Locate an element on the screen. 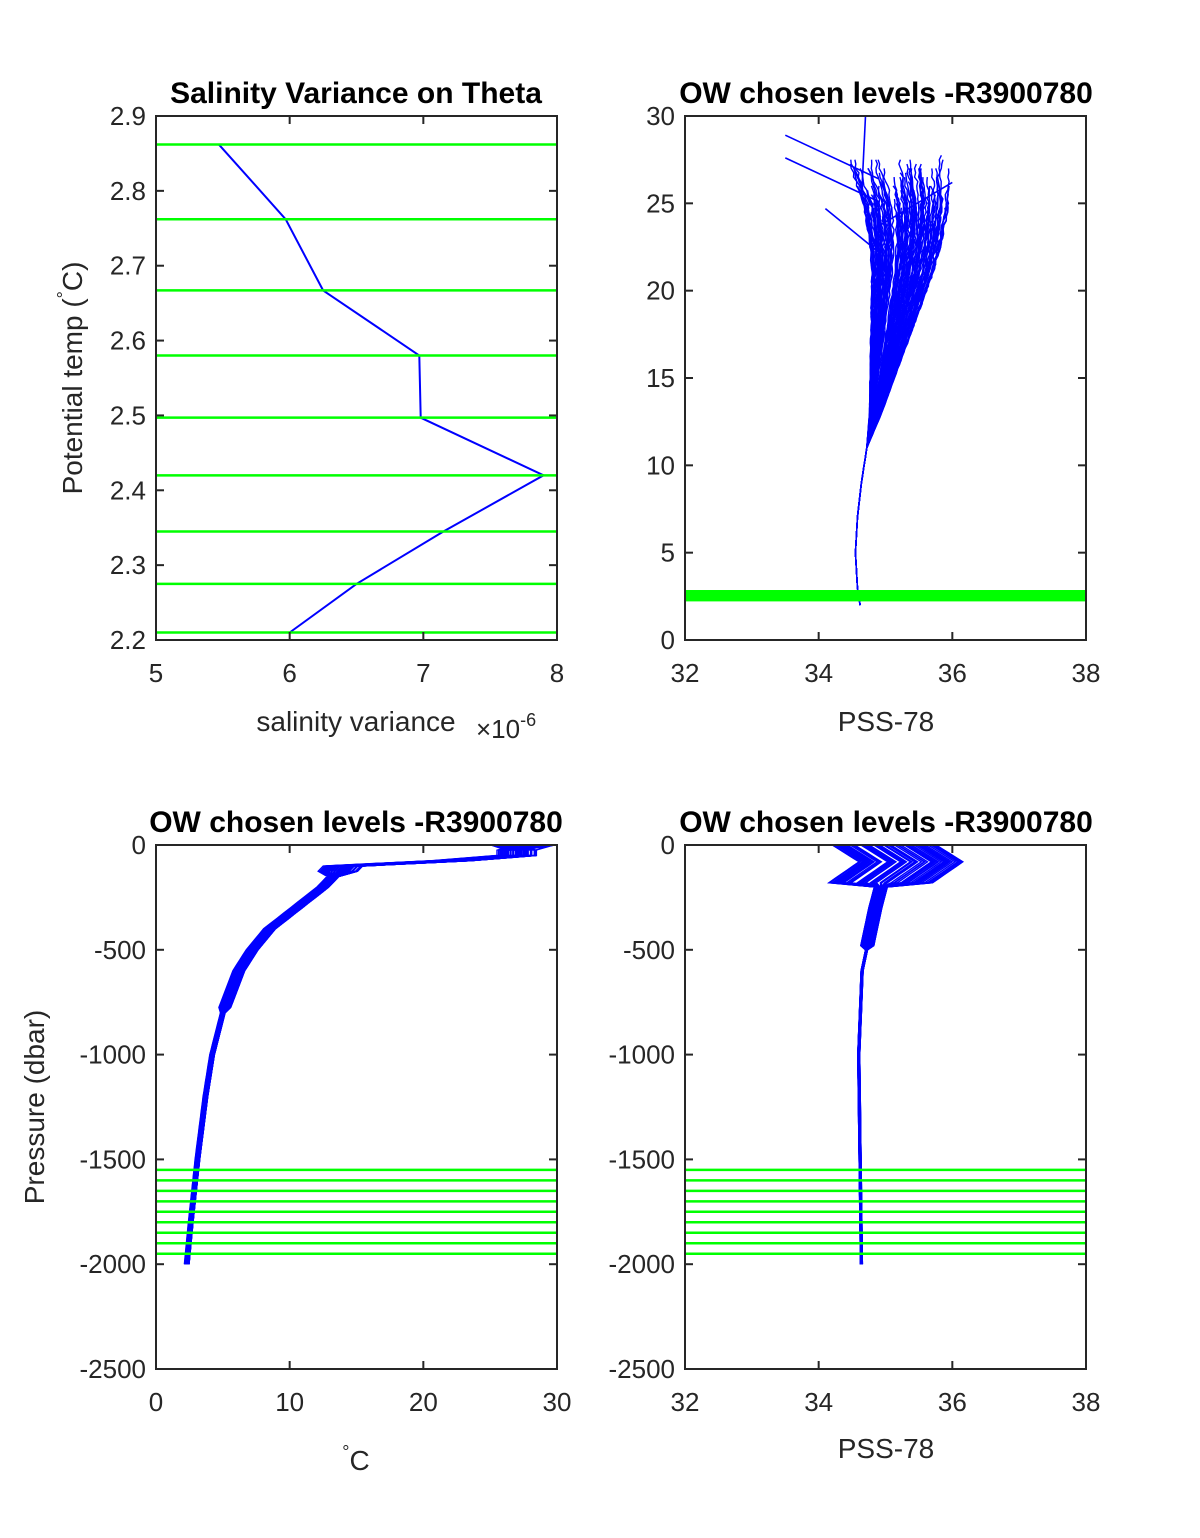 The height and width of the screenshot is (1538, 1200). x-tick-label: 5 is located at coordinates (156, 673).